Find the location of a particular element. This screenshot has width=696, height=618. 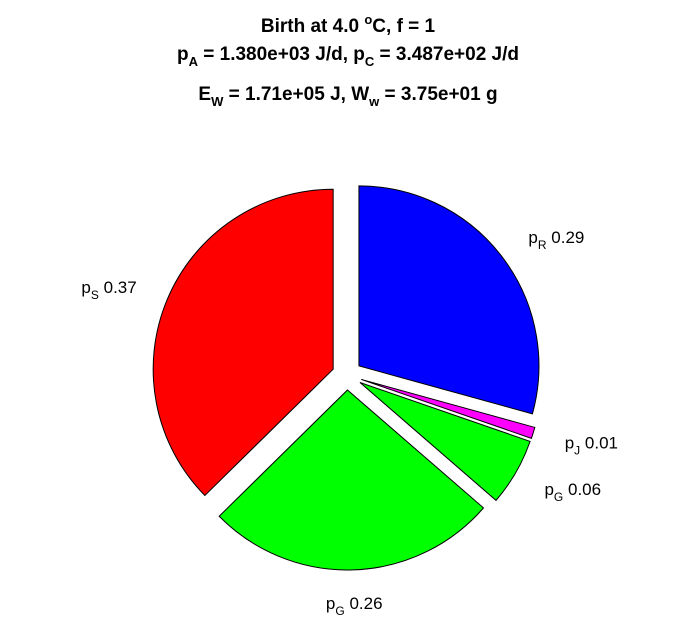

pie-label-4: pS 0.37 is located at coordinates (108, 290).